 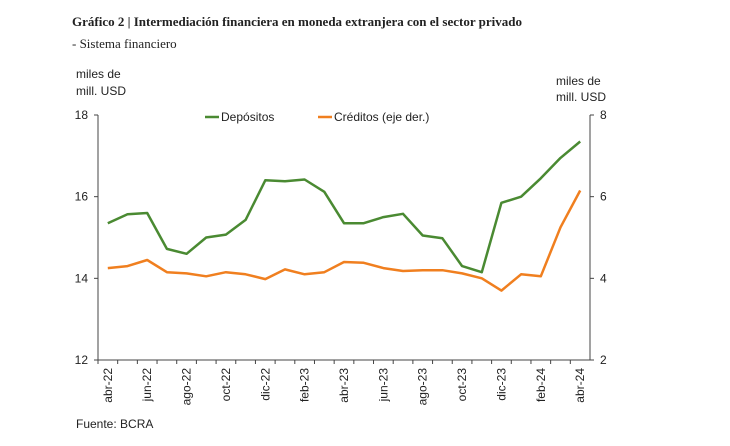 What do you see at coordinates (82, 197) in the screenshot?
I see `y-tick-label: 16` at bounding box center [82, 197].